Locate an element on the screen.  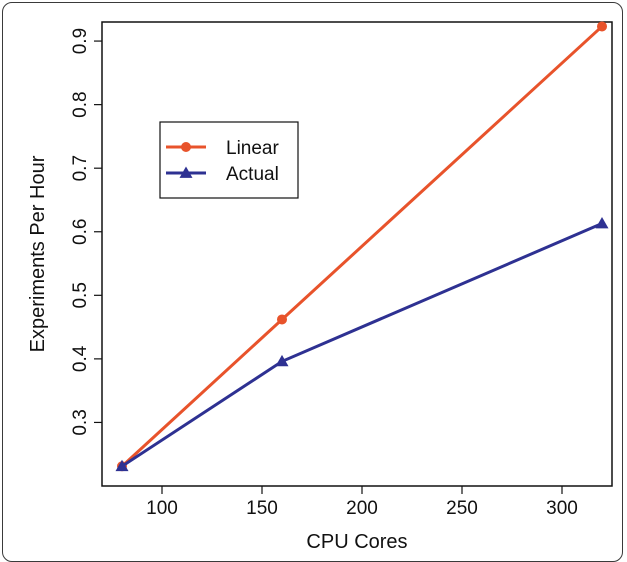
legend-entry-actual: Actual is located at coordinates (222, 174).